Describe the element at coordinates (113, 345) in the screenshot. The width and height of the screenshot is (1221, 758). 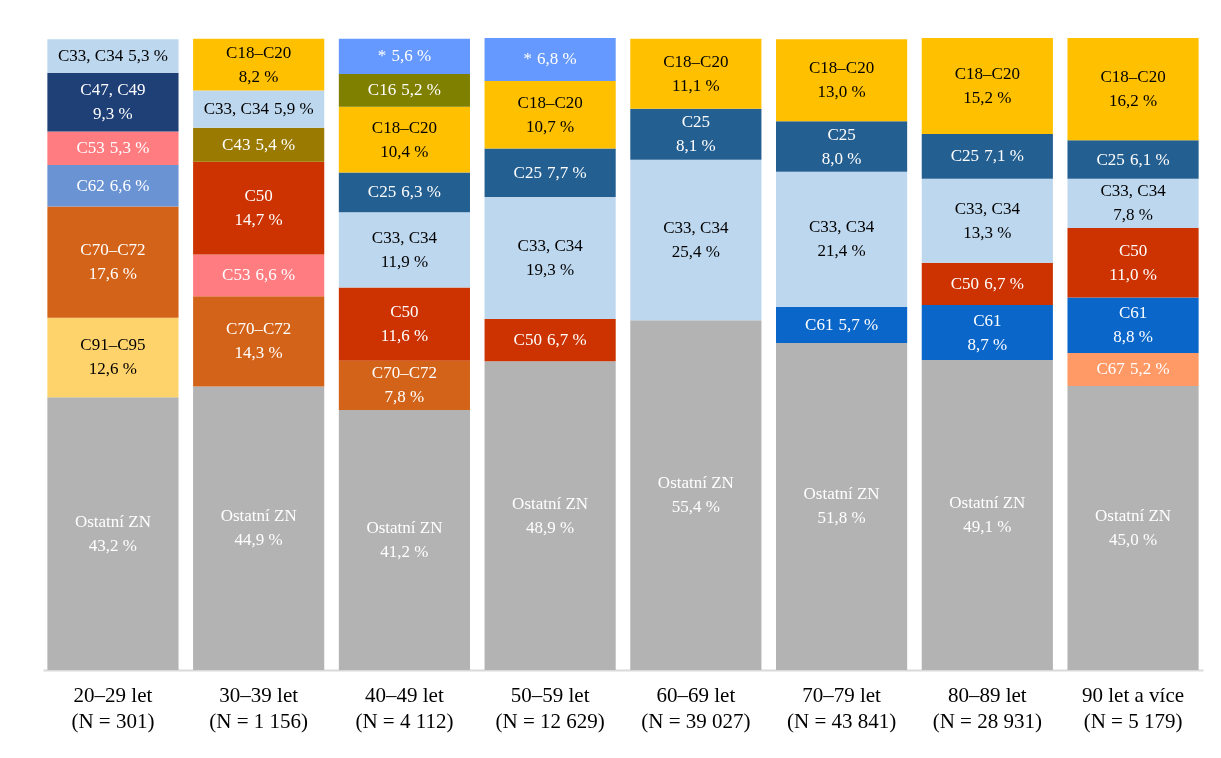
I see `series-label: C91–C95` at that location.